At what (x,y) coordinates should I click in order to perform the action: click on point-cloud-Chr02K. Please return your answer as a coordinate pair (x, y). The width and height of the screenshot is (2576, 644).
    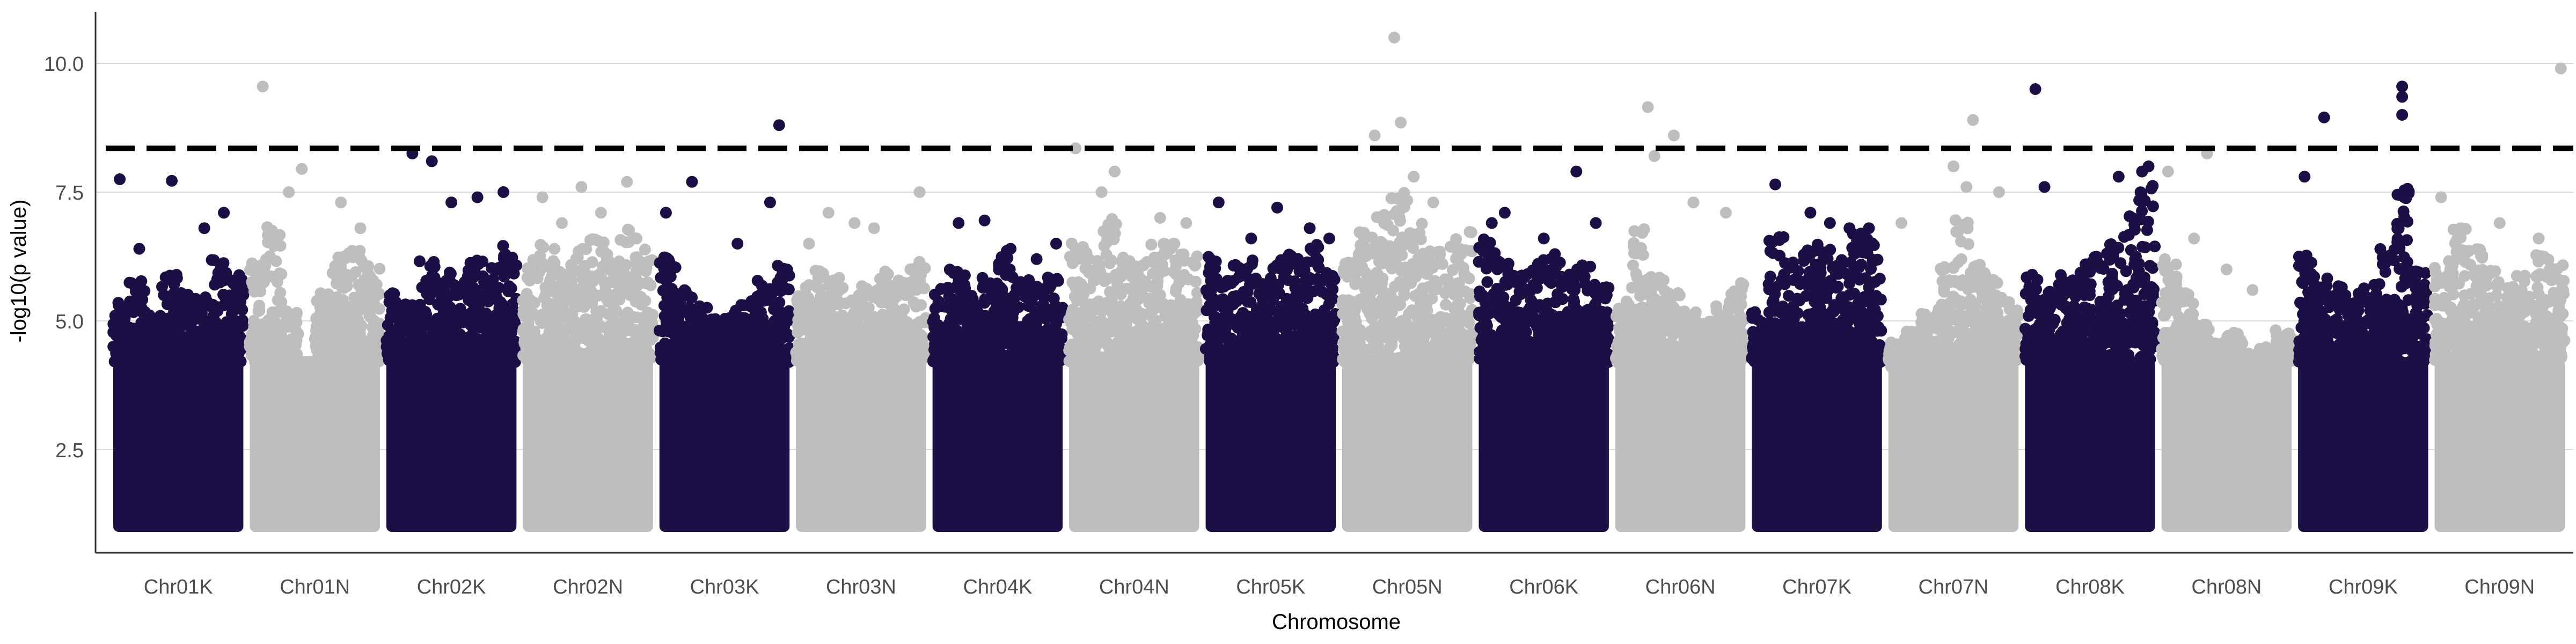
    Looking at the image, I should click on (451, 444).